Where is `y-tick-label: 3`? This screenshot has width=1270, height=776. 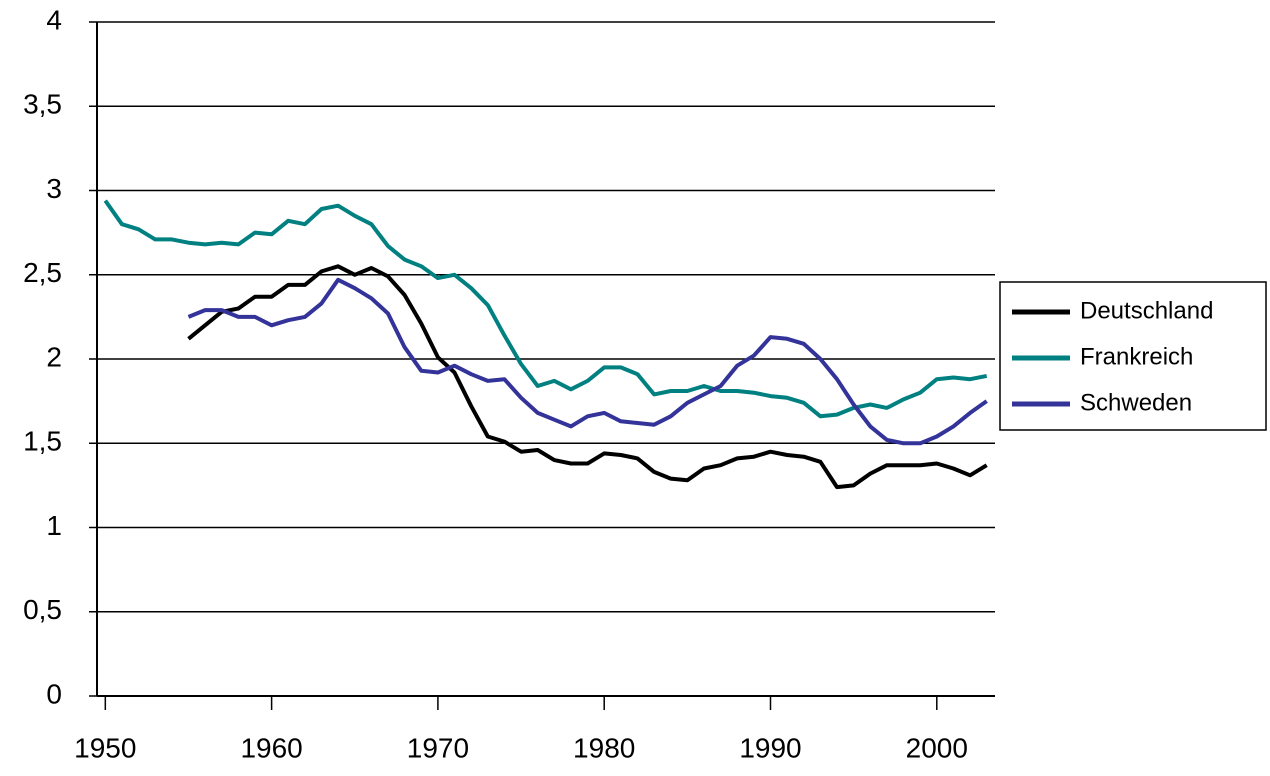 y-tick-label: 3 is located at coordinates (54, 188).